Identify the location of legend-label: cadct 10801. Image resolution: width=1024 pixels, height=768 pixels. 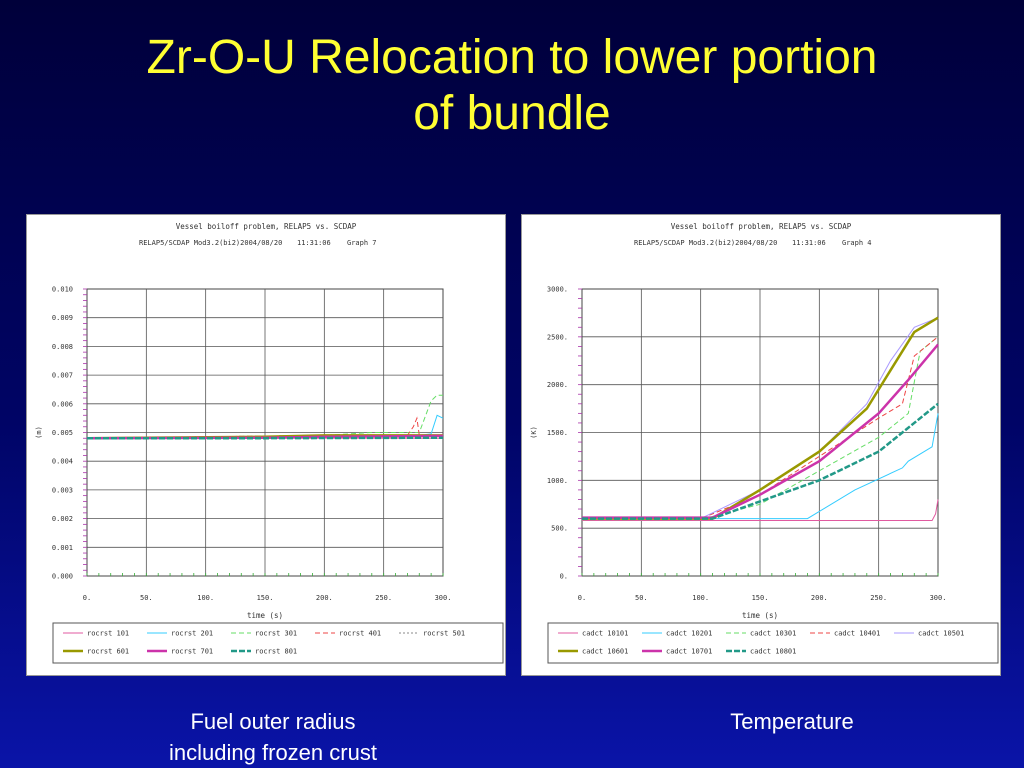
(773, 652).